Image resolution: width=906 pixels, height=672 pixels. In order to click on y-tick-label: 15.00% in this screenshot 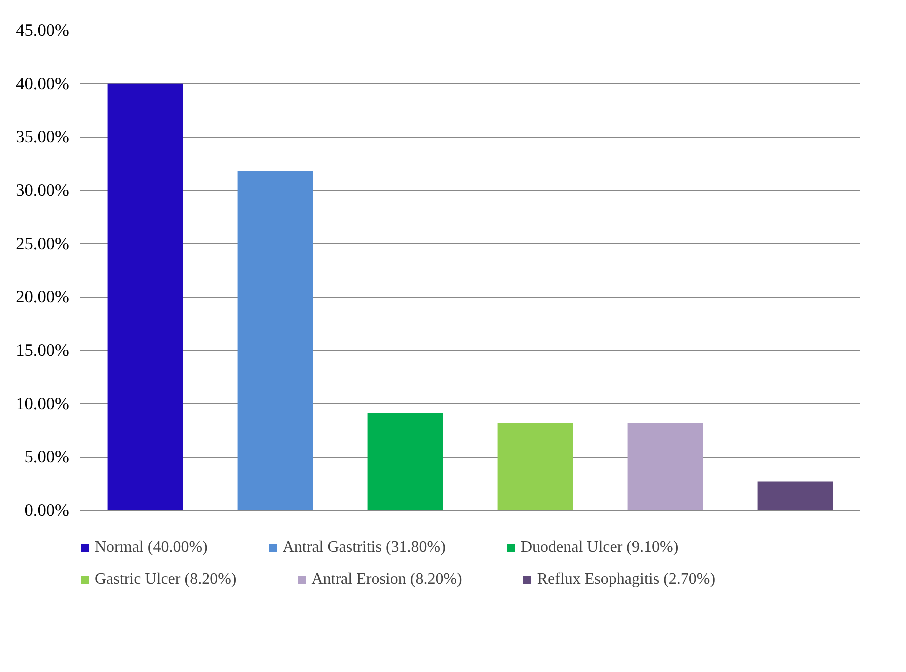, I will do `click(43, 350)`.